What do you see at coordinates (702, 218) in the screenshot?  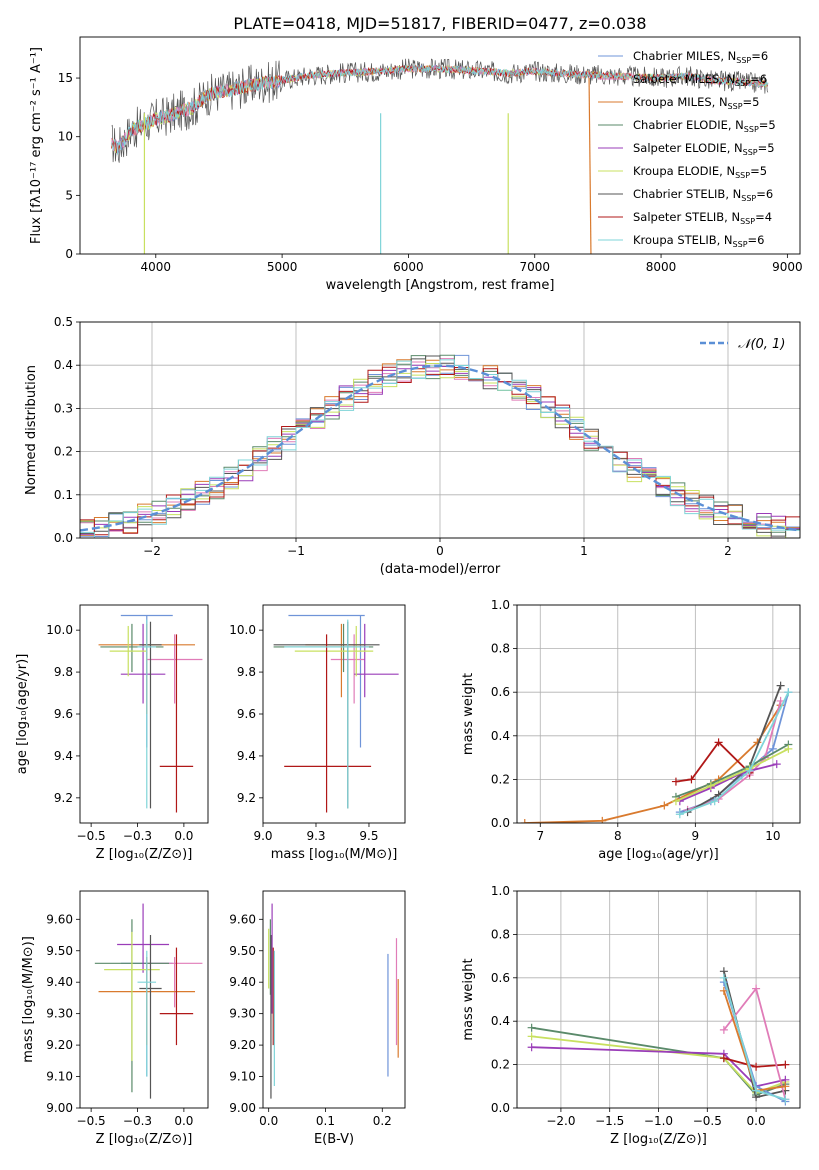 I see `legend-entry: Salpeter STELIB, NSSP=4` at bounding box center [702, 218].